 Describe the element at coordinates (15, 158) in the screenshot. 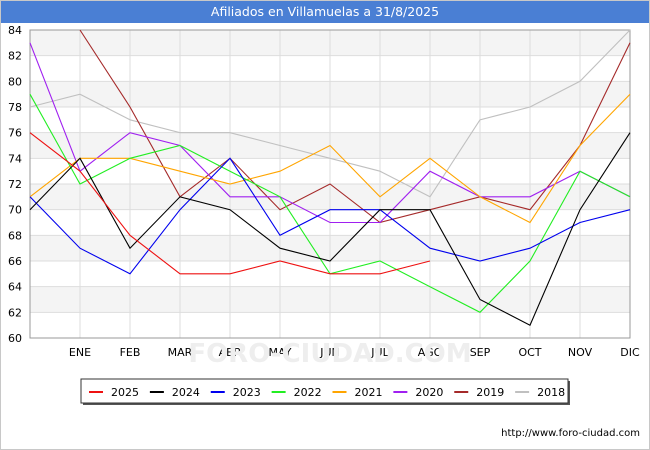

I see `y-tick-label: 74` at that location.